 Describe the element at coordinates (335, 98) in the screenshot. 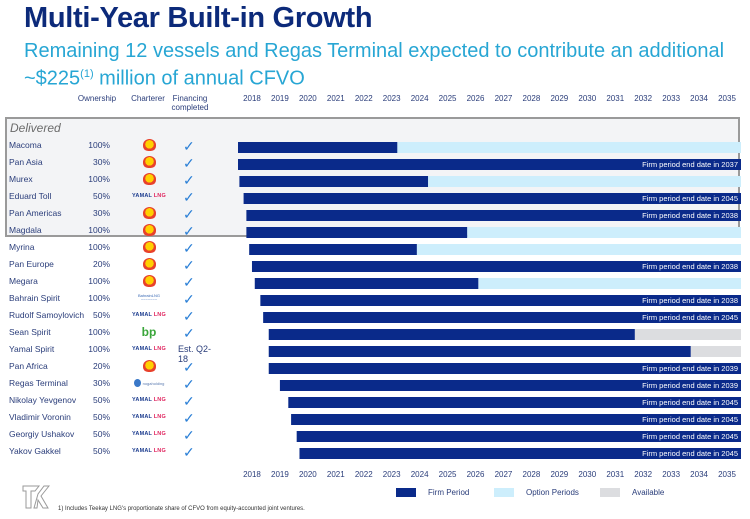

I see `x-tick-label: 2021` at that location.